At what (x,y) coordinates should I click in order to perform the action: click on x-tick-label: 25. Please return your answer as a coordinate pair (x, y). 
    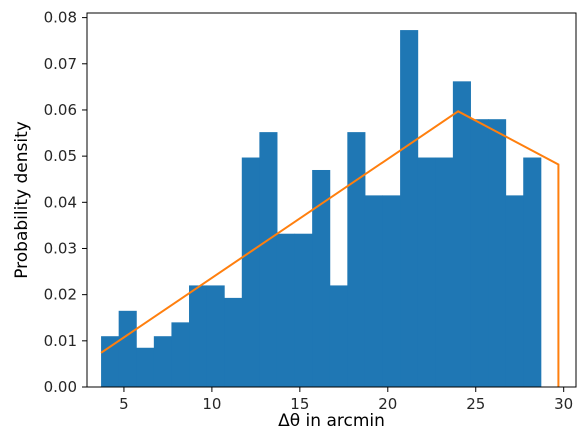
    Looking at the image, I should click on (475, 404).